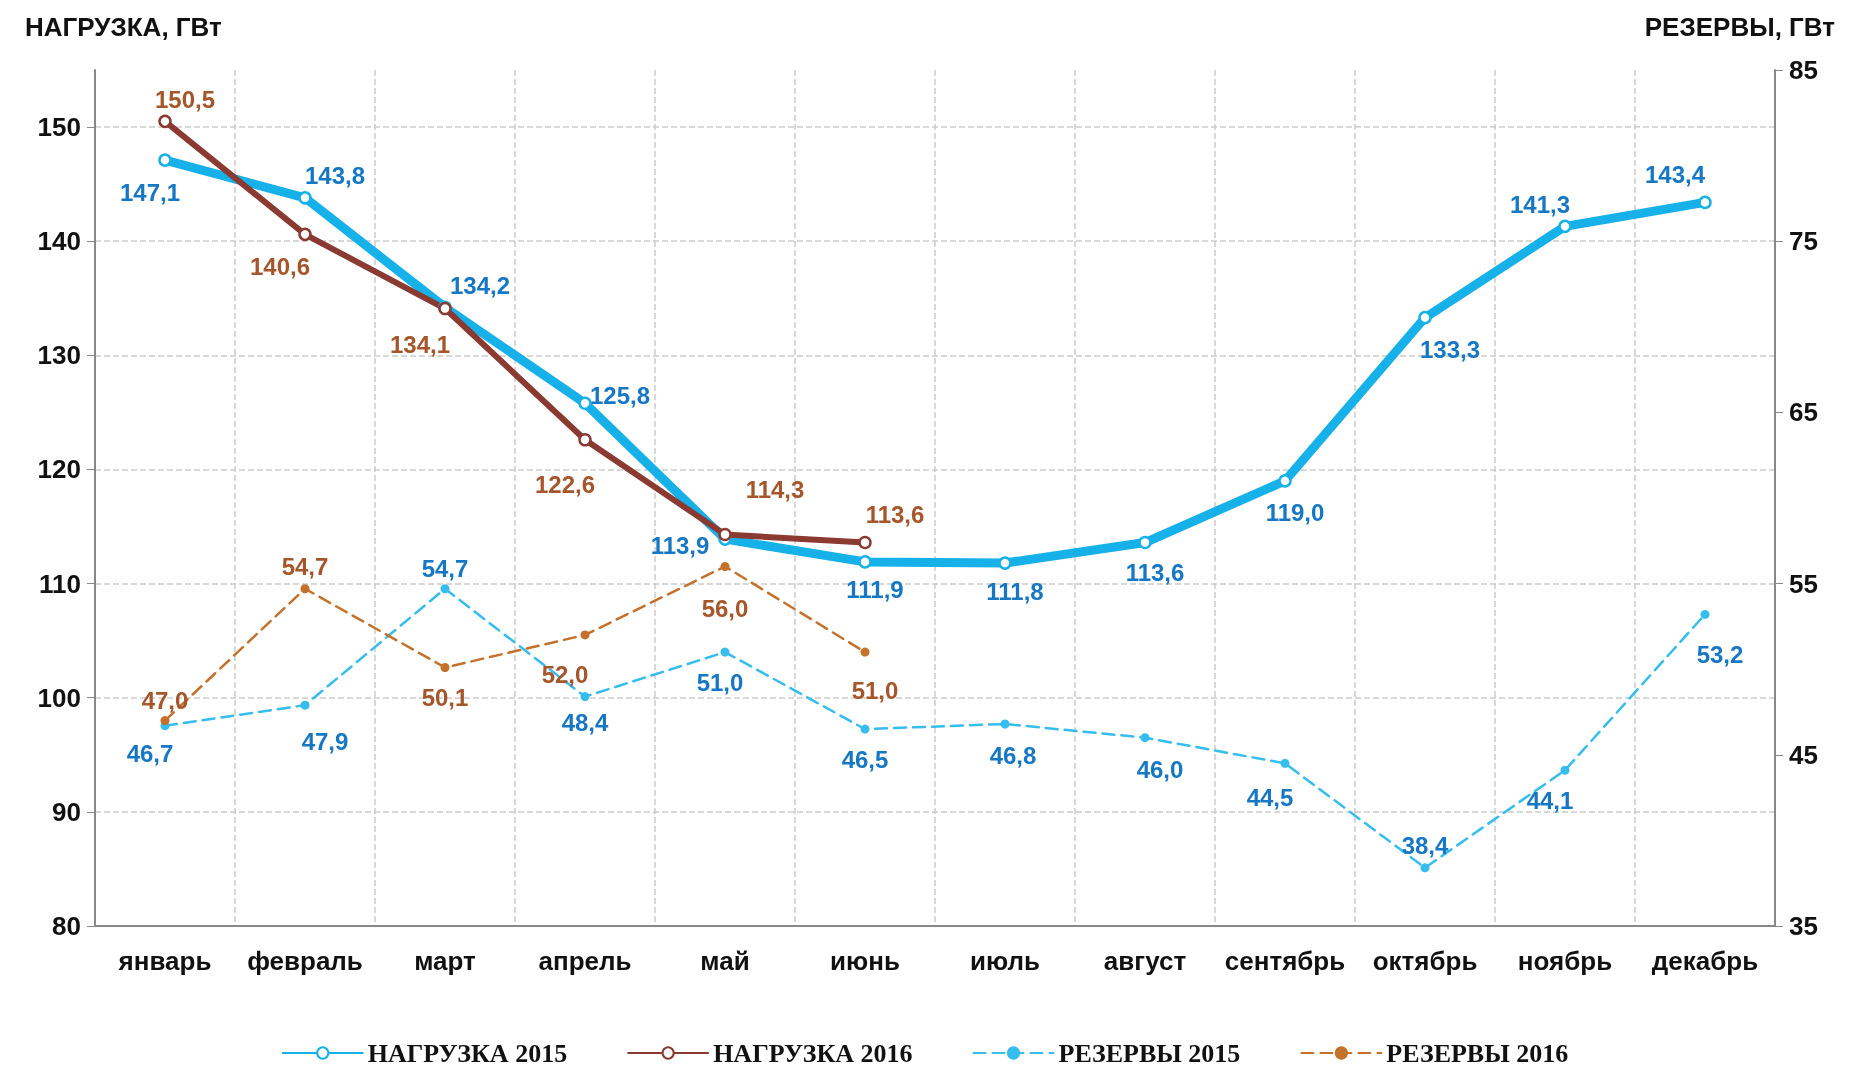 The height and width of the screenshot is (1076, 1850). What do you see at coordinates (1013, 756) in the screenshot?
I see `data-label: 46,8` at bounding box center [1013, 756].